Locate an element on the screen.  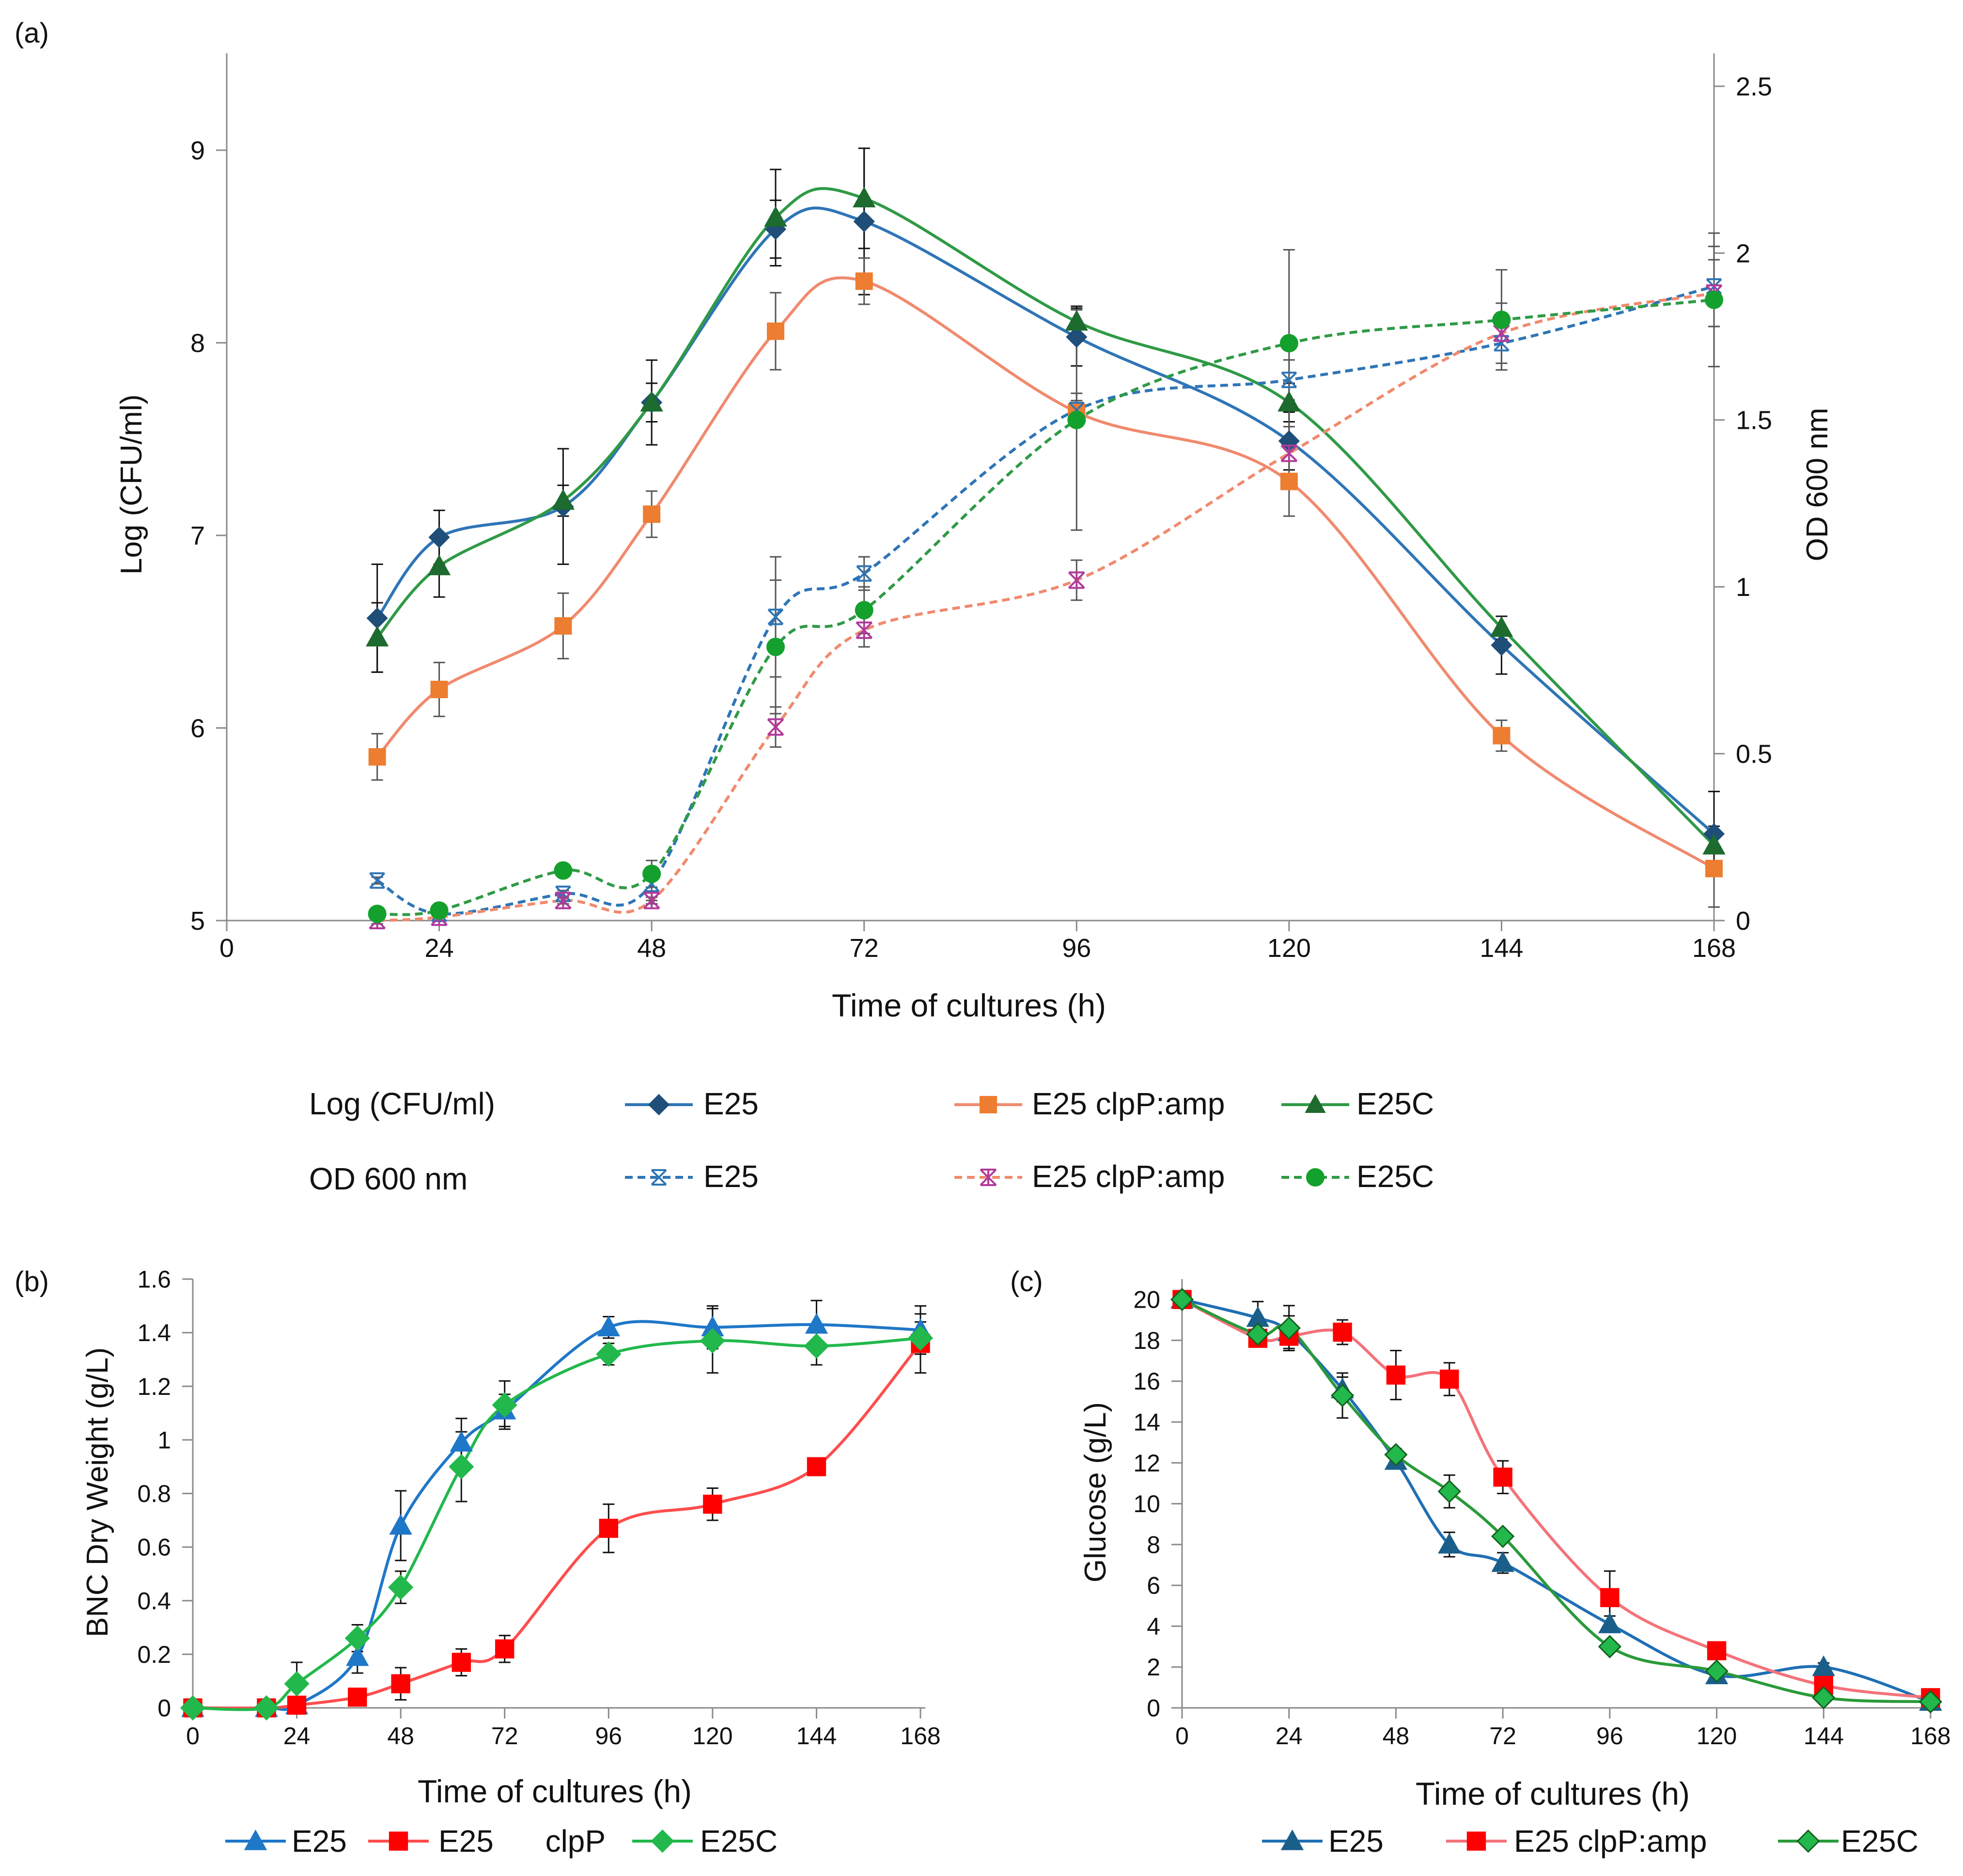
y2-tick-label: 1.5 is located at coordinates (1754, 420).